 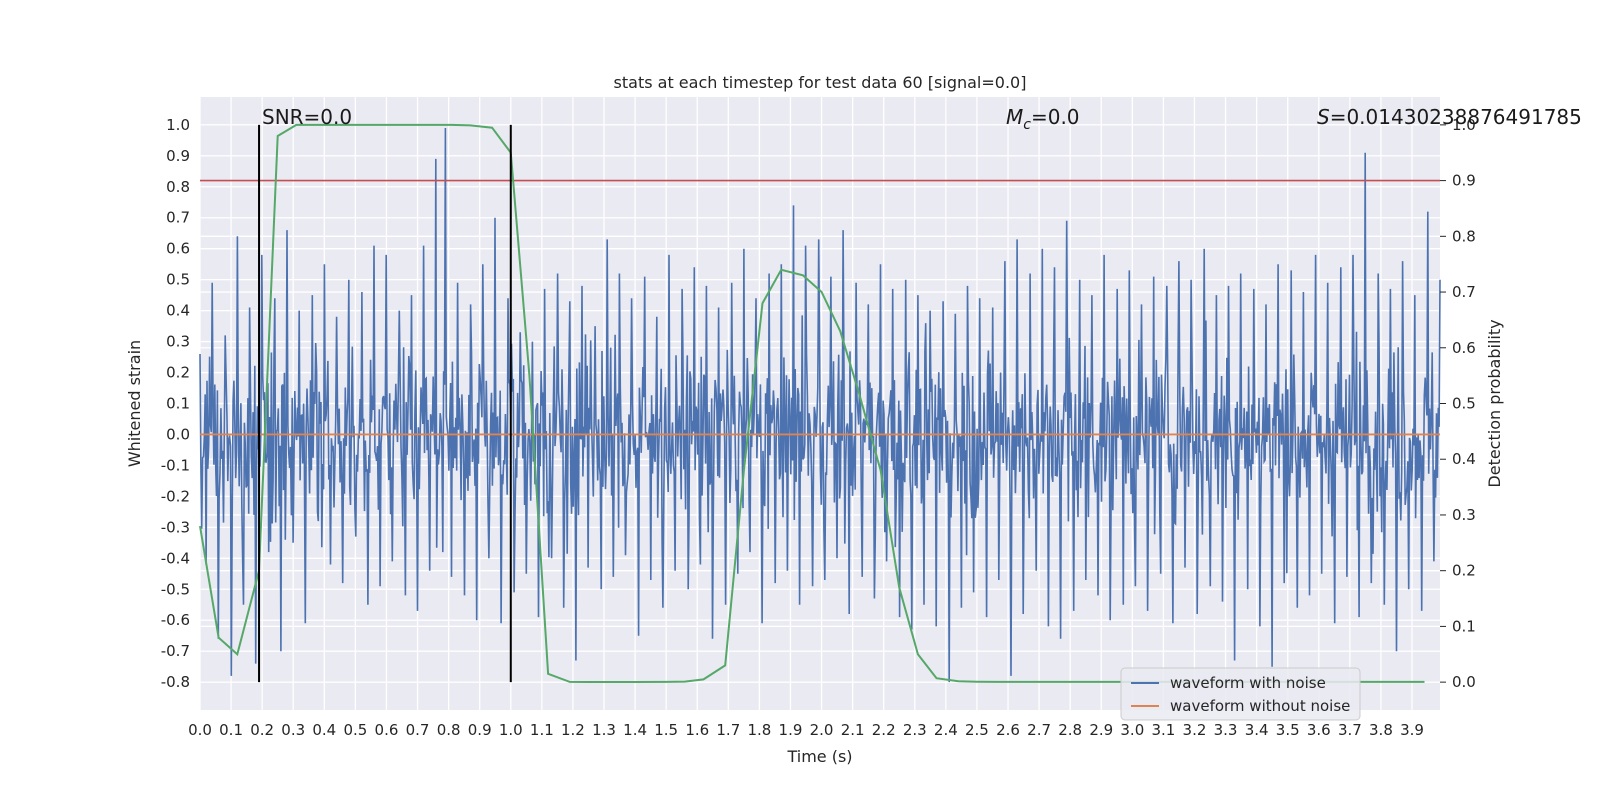 I want to click on x-tick-label: 2.5, so click(x=977, y=730).